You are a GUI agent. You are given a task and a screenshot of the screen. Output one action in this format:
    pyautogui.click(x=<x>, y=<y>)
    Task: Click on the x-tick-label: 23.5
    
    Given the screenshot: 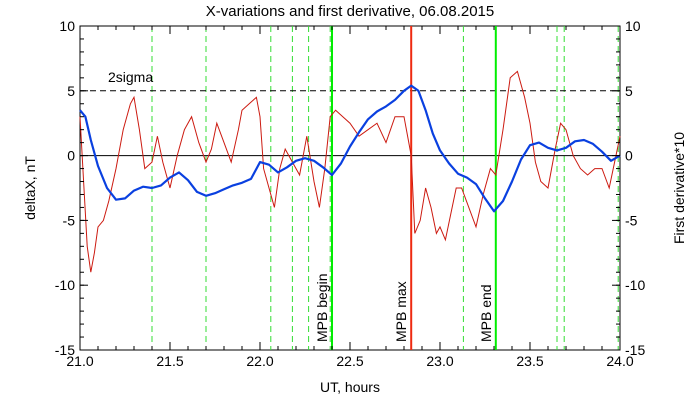 What is the action you would take?
    pyautogui.click(x=529, y=361)
    